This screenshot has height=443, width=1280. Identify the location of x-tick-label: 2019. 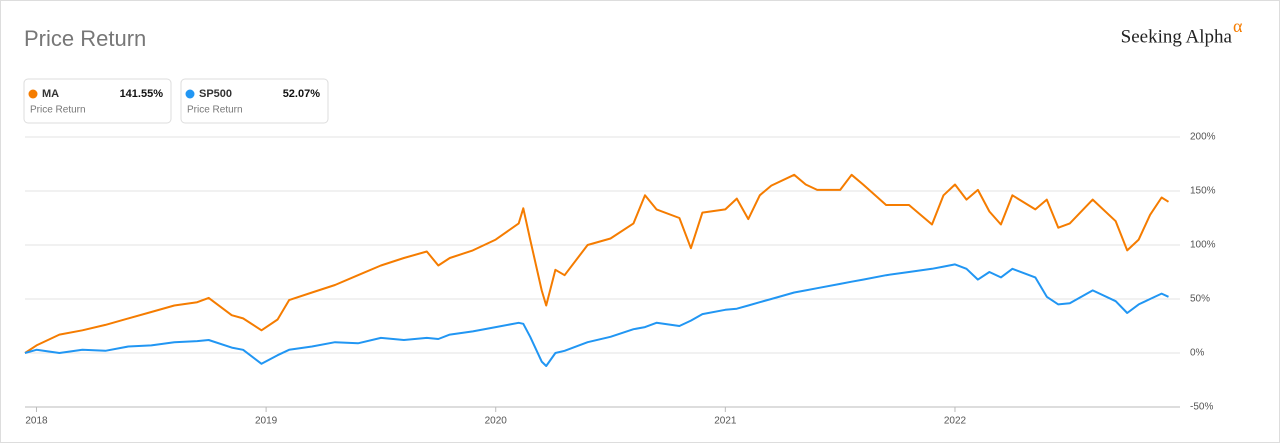
(266, 421).